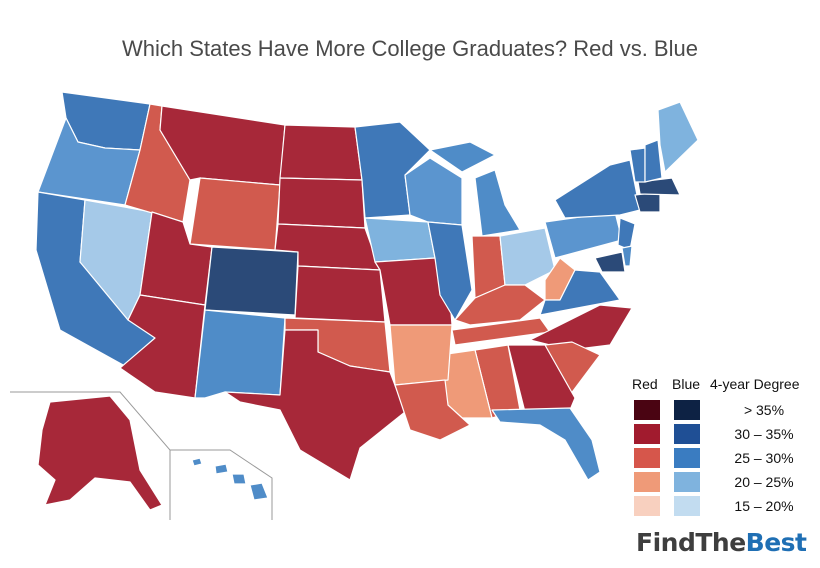 The image size is (820, 568). Describe the element at coordinates (659, 186) in the screenshot. I see `state-massachusetts` at that location.